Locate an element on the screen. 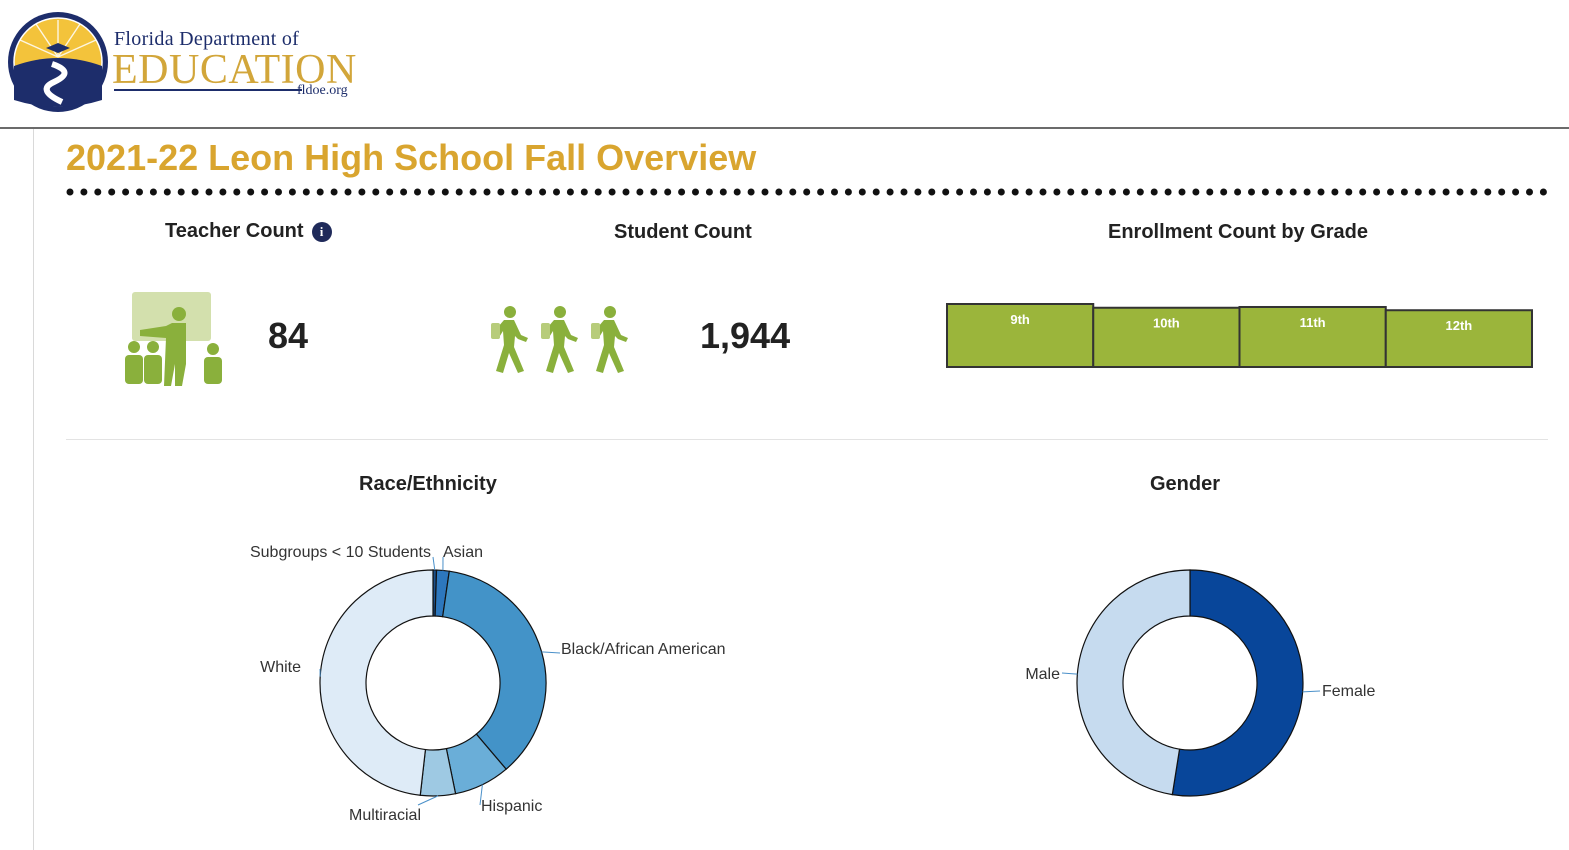 This screenshot has width=1569, height=850. info-icon: i is located at coordinates (321, 232).